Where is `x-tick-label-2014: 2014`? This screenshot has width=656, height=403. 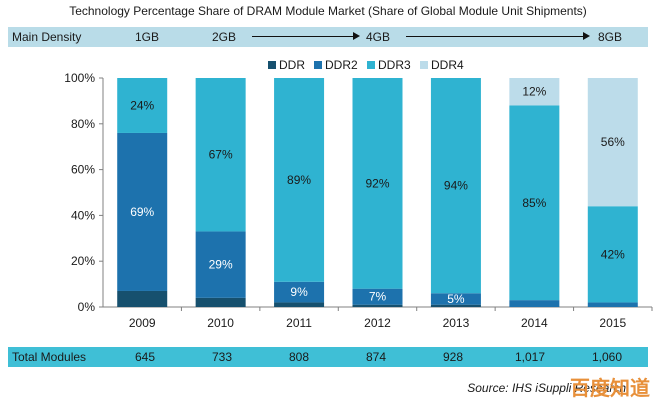 x-tick-label-2014: 2014 is located at coordinates (534, 323).